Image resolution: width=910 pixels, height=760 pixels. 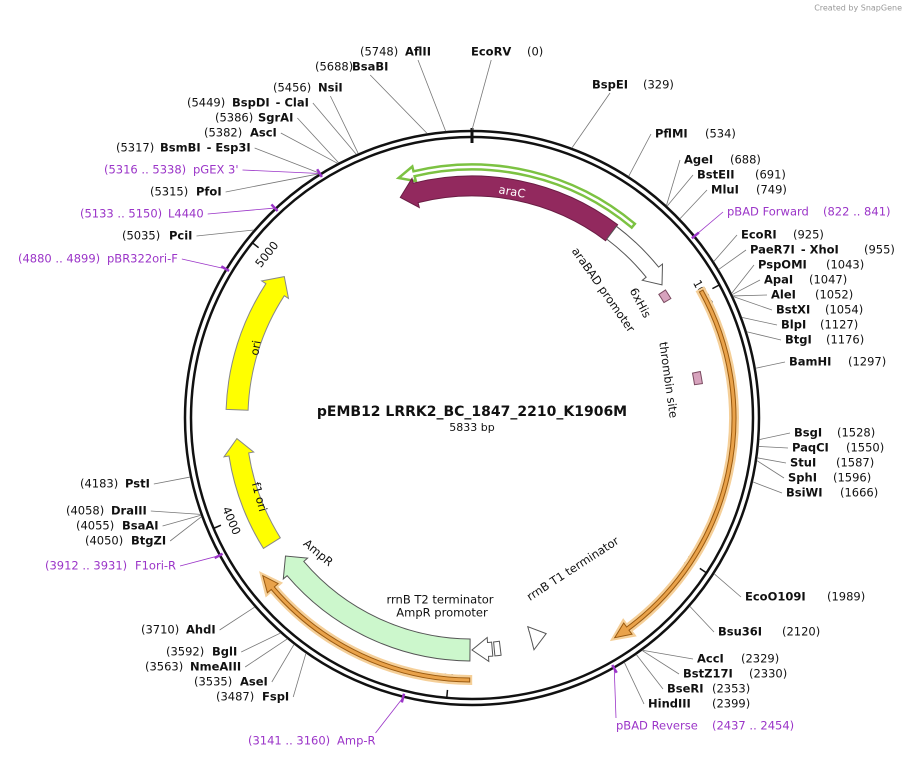 I want to click on primer-name: F1ori-R, so click(x=155, y=566).